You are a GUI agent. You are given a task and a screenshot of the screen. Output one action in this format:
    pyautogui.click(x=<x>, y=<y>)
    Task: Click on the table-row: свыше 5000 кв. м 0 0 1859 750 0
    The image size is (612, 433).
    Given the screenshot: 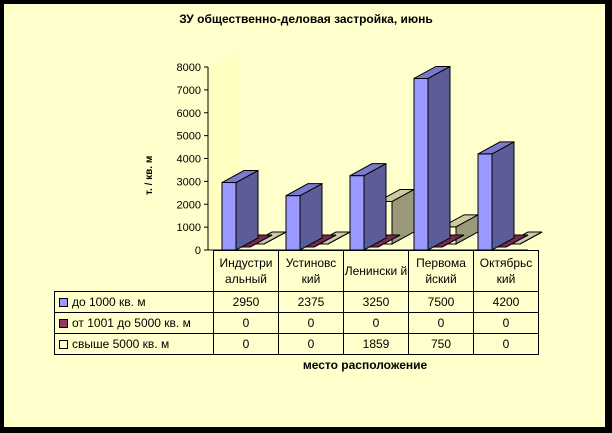 What is the action you would take?
    pyautogui.click(x=296, y=344)
    